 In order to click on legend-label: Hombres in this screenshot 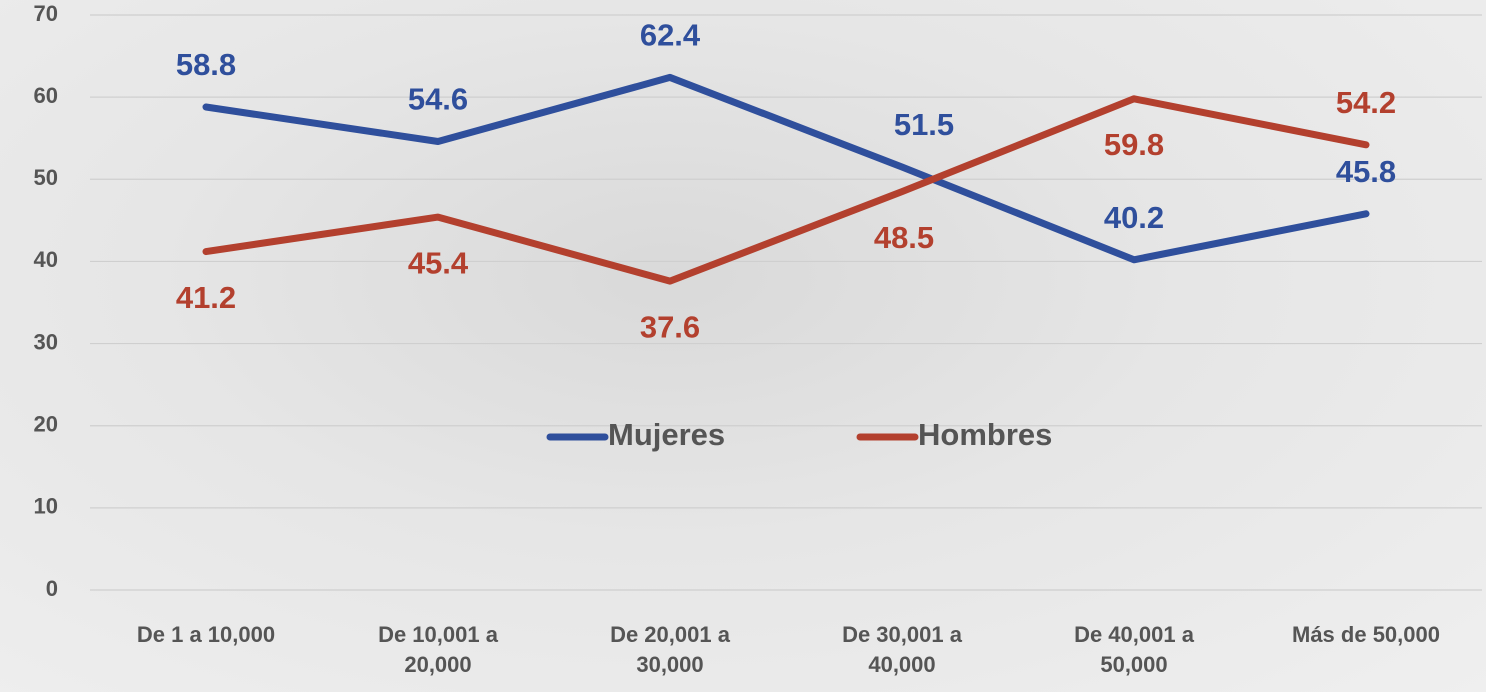, I will do `click(985, 434)`.